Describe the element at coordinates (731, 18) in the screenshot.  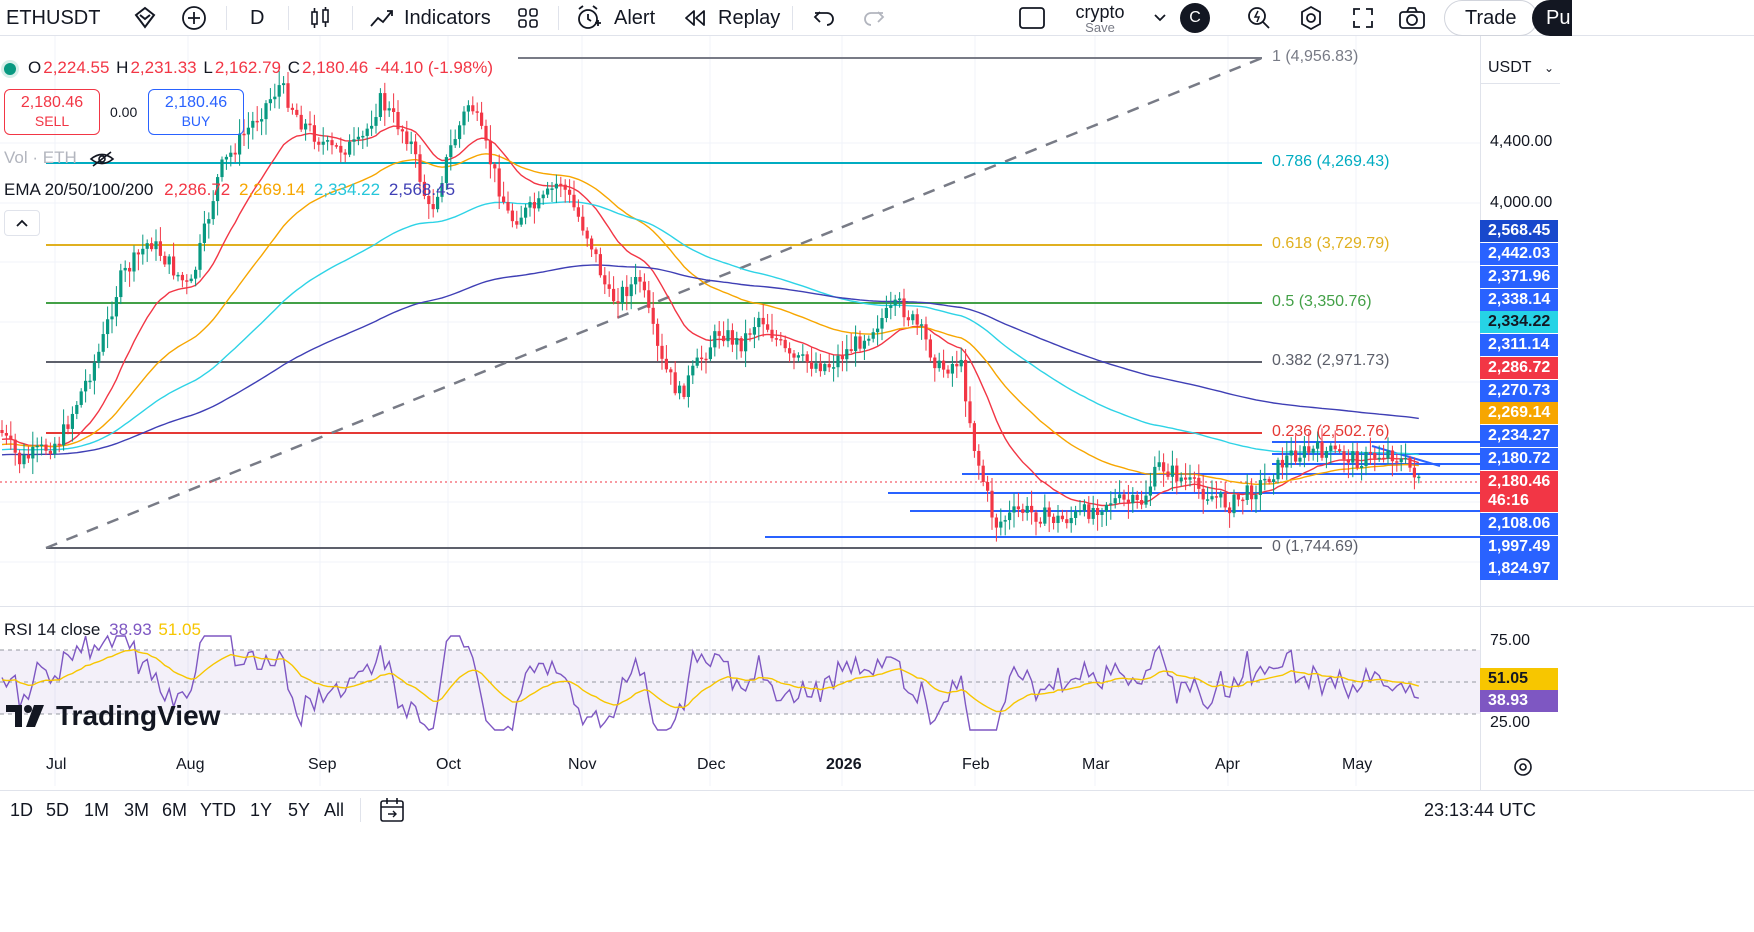
I see `replay-button: Replay` at that location.